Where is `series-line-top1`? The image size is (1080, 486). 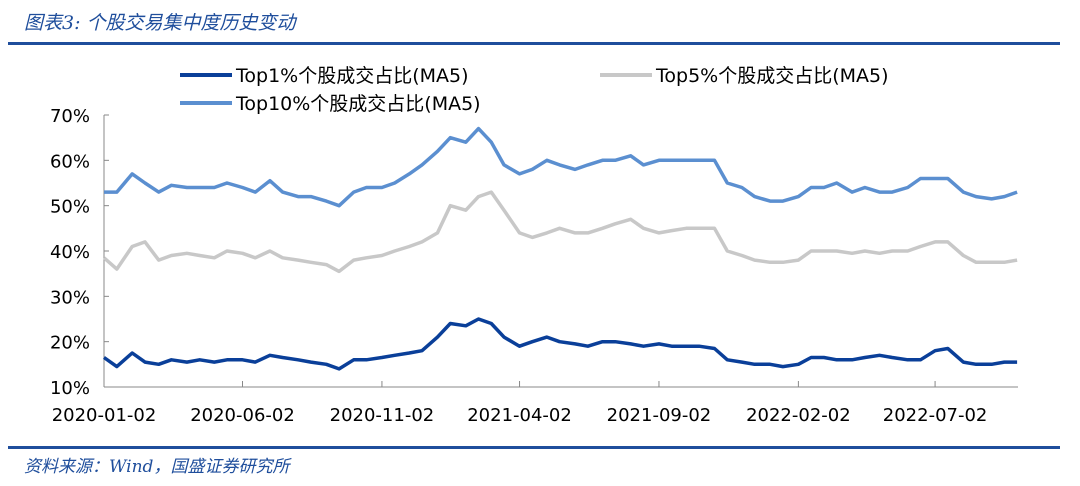 series-line-top1 is located at coordinates (560, 344).